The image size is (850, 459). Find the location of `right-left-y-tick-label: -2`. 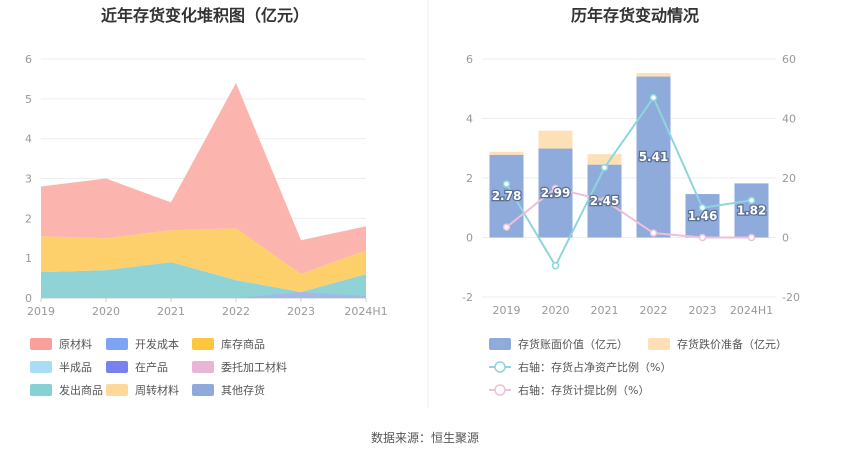

right-left-y-tick-label: -2 is located at coordinates (467, 297).